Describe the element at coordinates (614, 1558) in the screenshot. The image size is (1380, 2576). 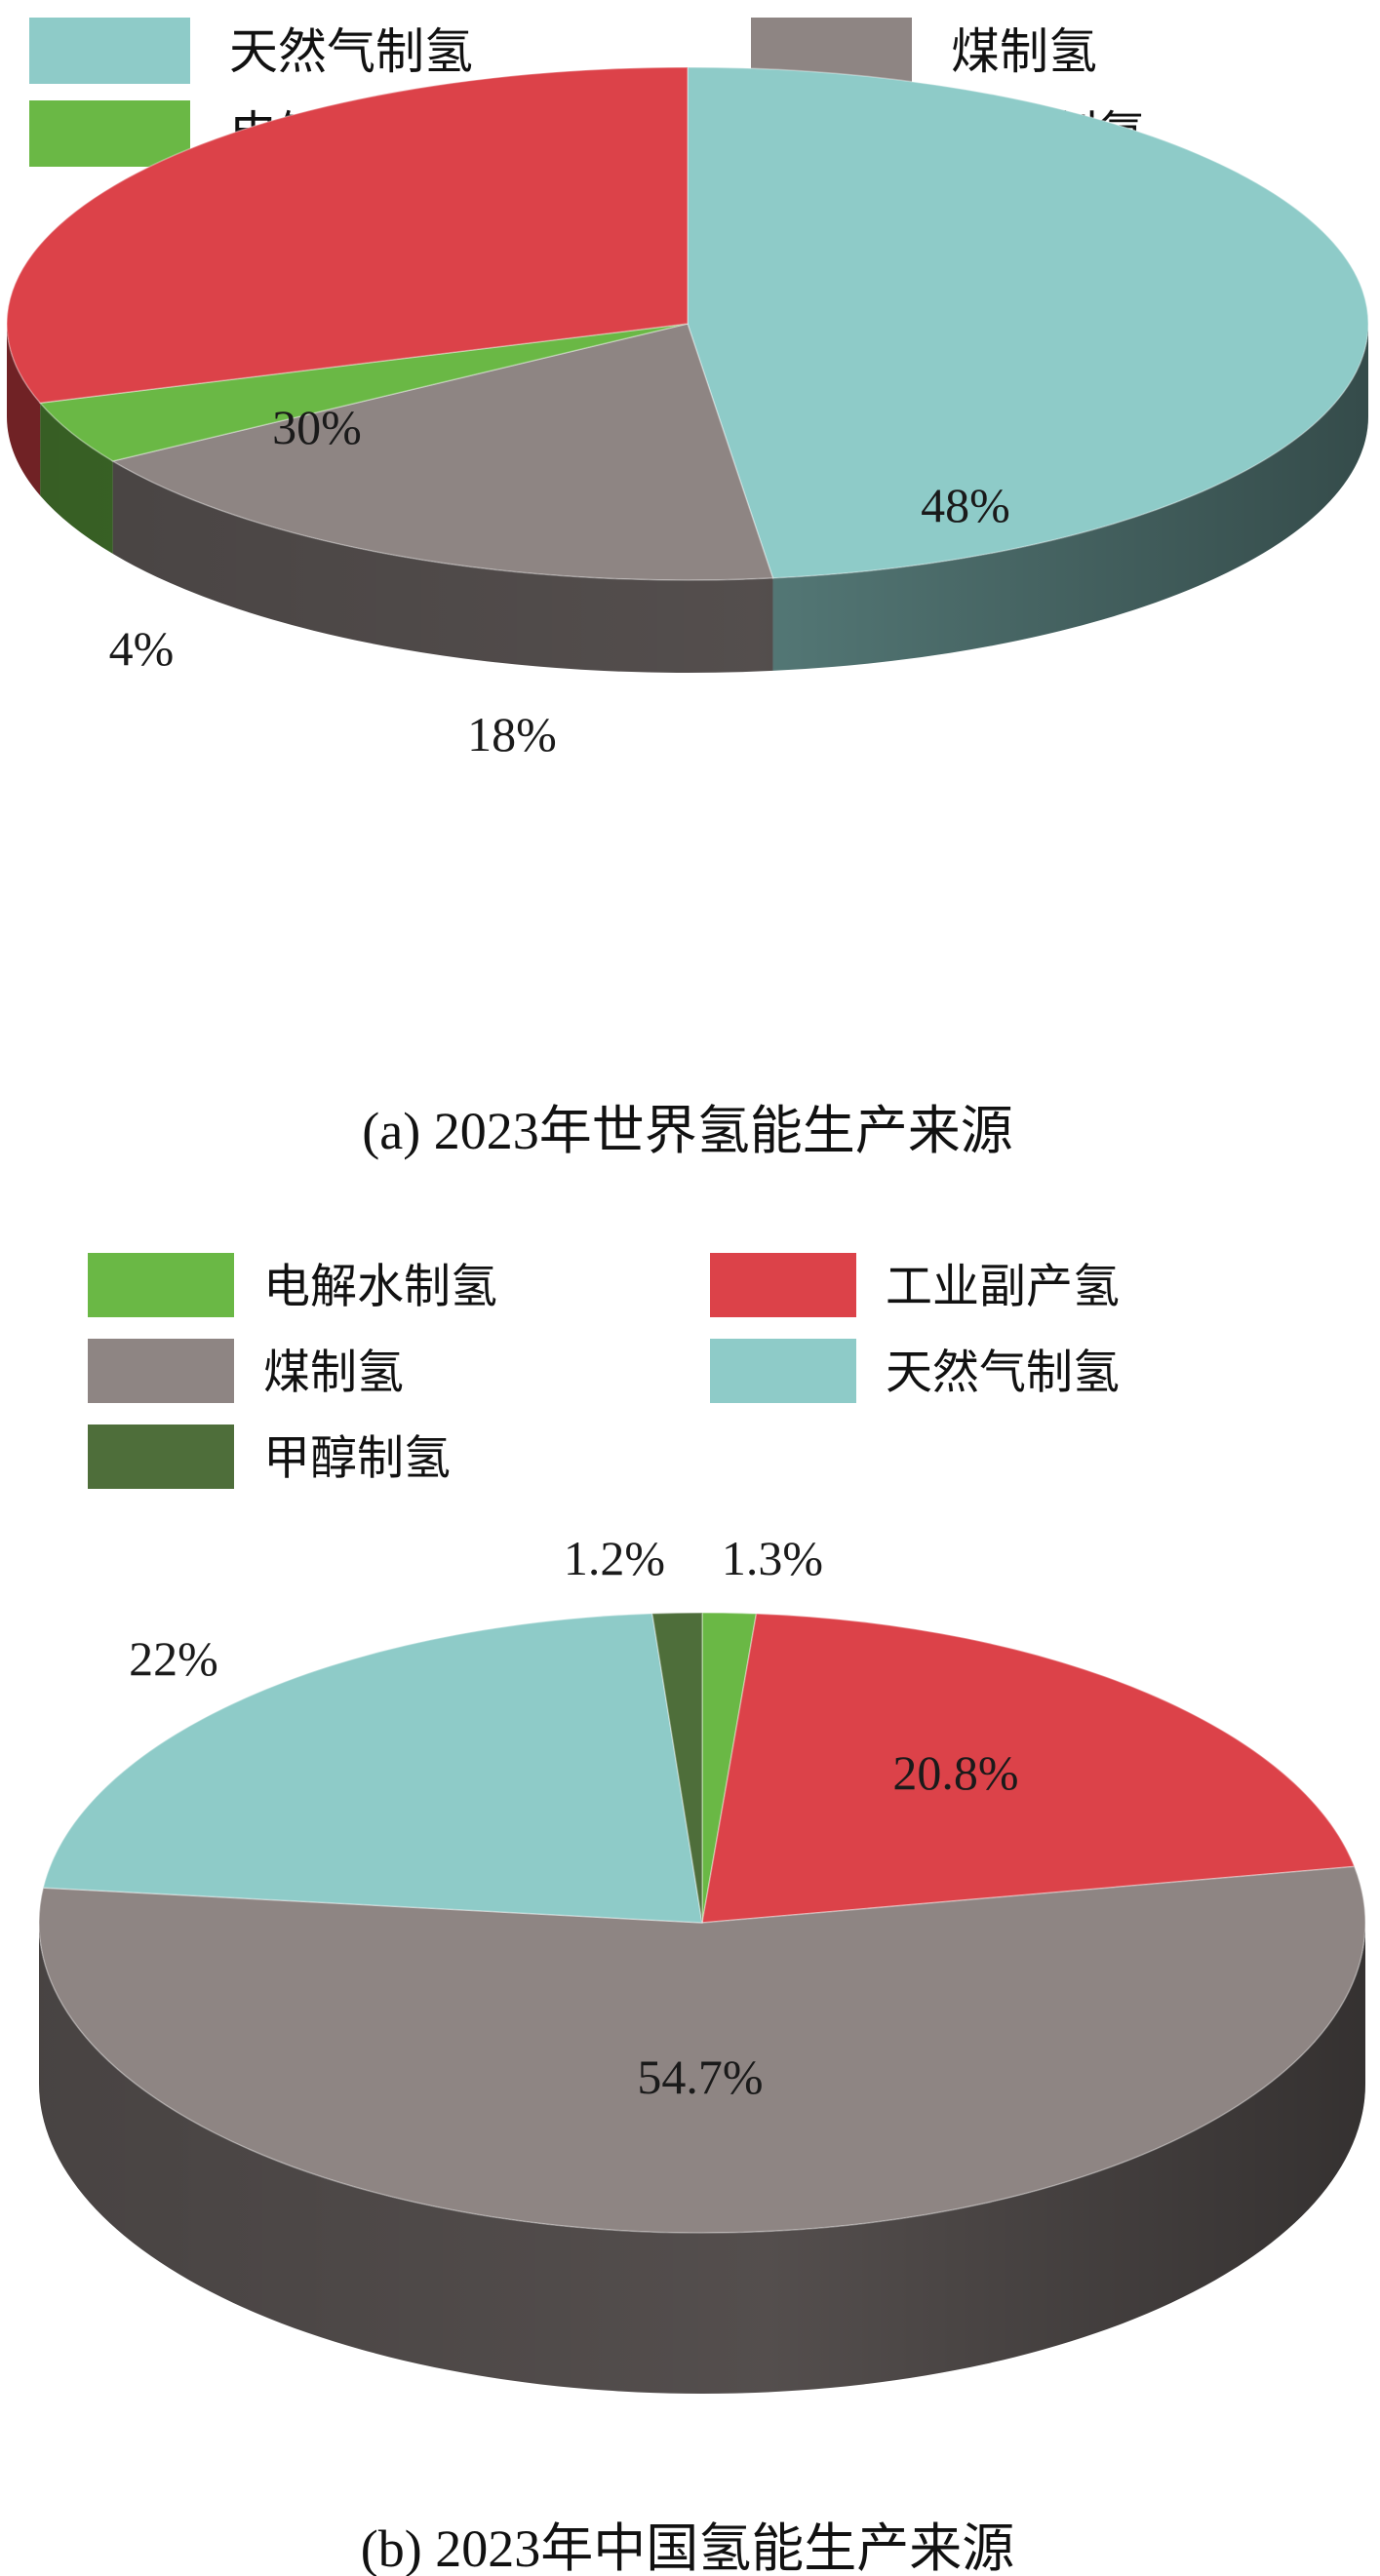
I see `chart-b-data-label-5: 1.2%` at that location.